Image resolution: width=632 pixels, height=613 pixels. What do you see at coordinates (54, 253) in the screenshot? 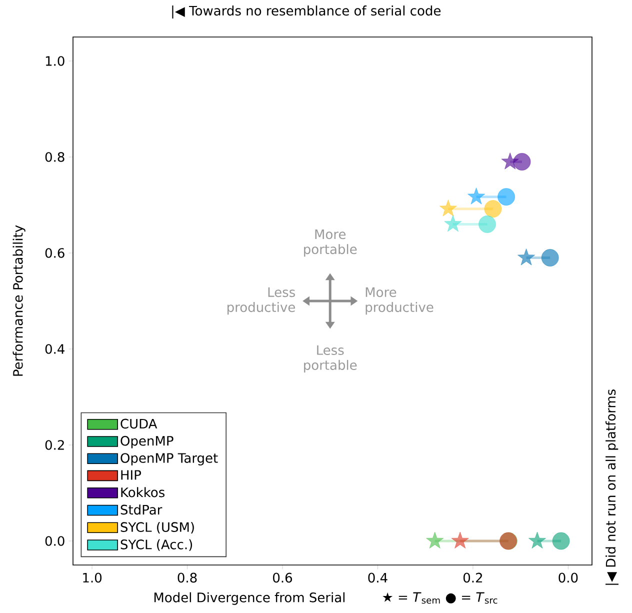
I see `y-tick-label: 0.6` at bounding box center [54, 253].